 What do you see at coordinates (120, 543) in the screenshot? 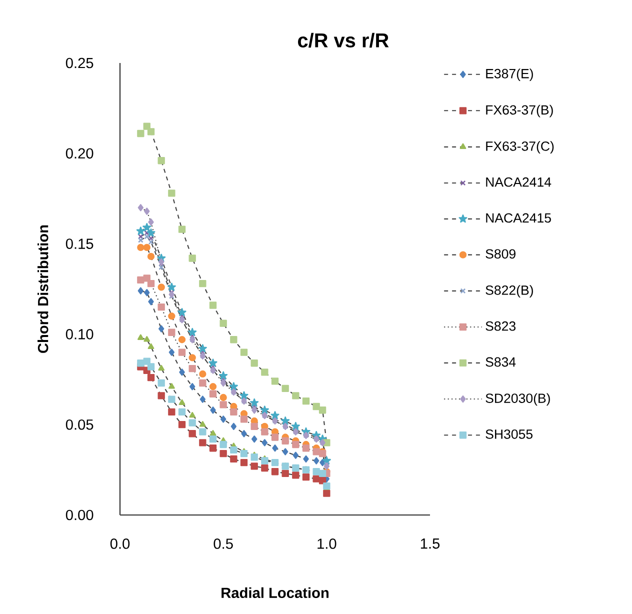
I see `x-tick-label: 0.0` at bounding box center [120, 543].